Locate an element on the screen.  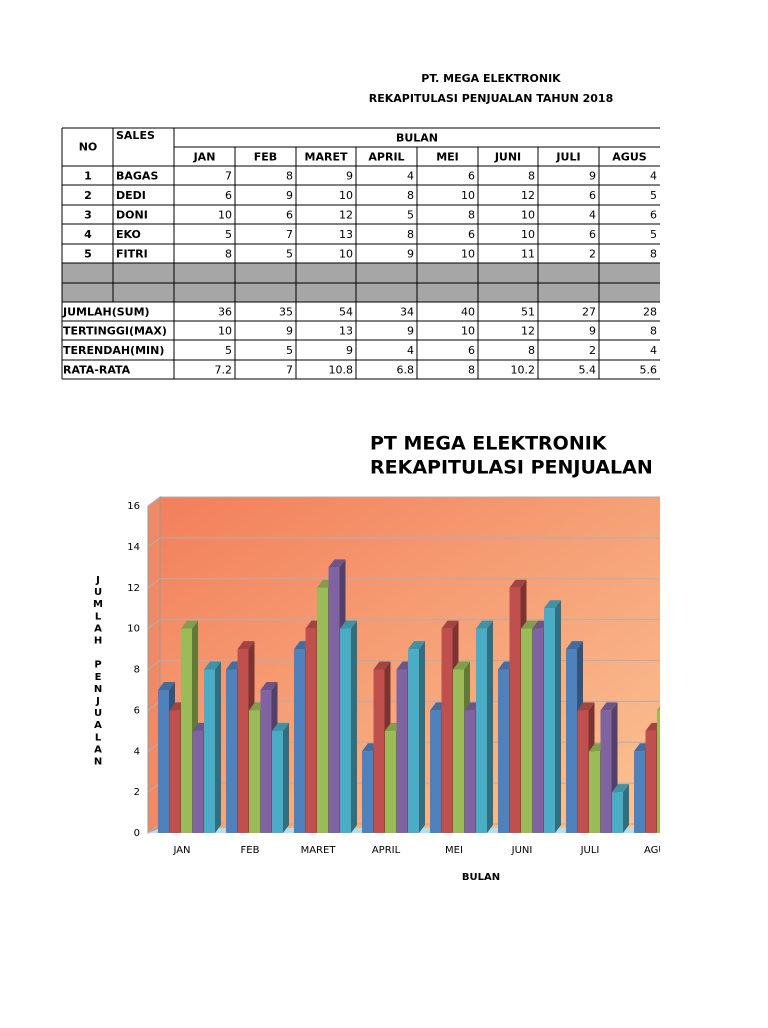
cell-value: 12 is located at coordinates (528, 195).